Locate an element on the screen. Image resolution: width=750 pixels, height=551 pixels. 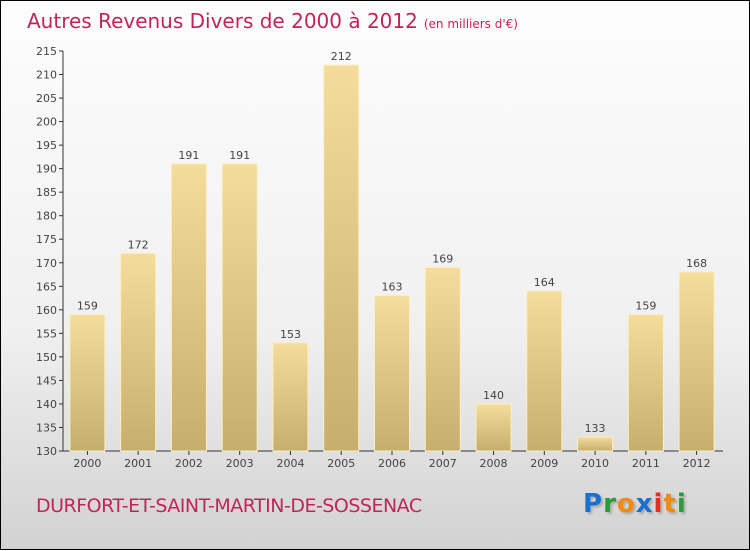
y-tick-label: 150 is located at coordinates (46, 357).